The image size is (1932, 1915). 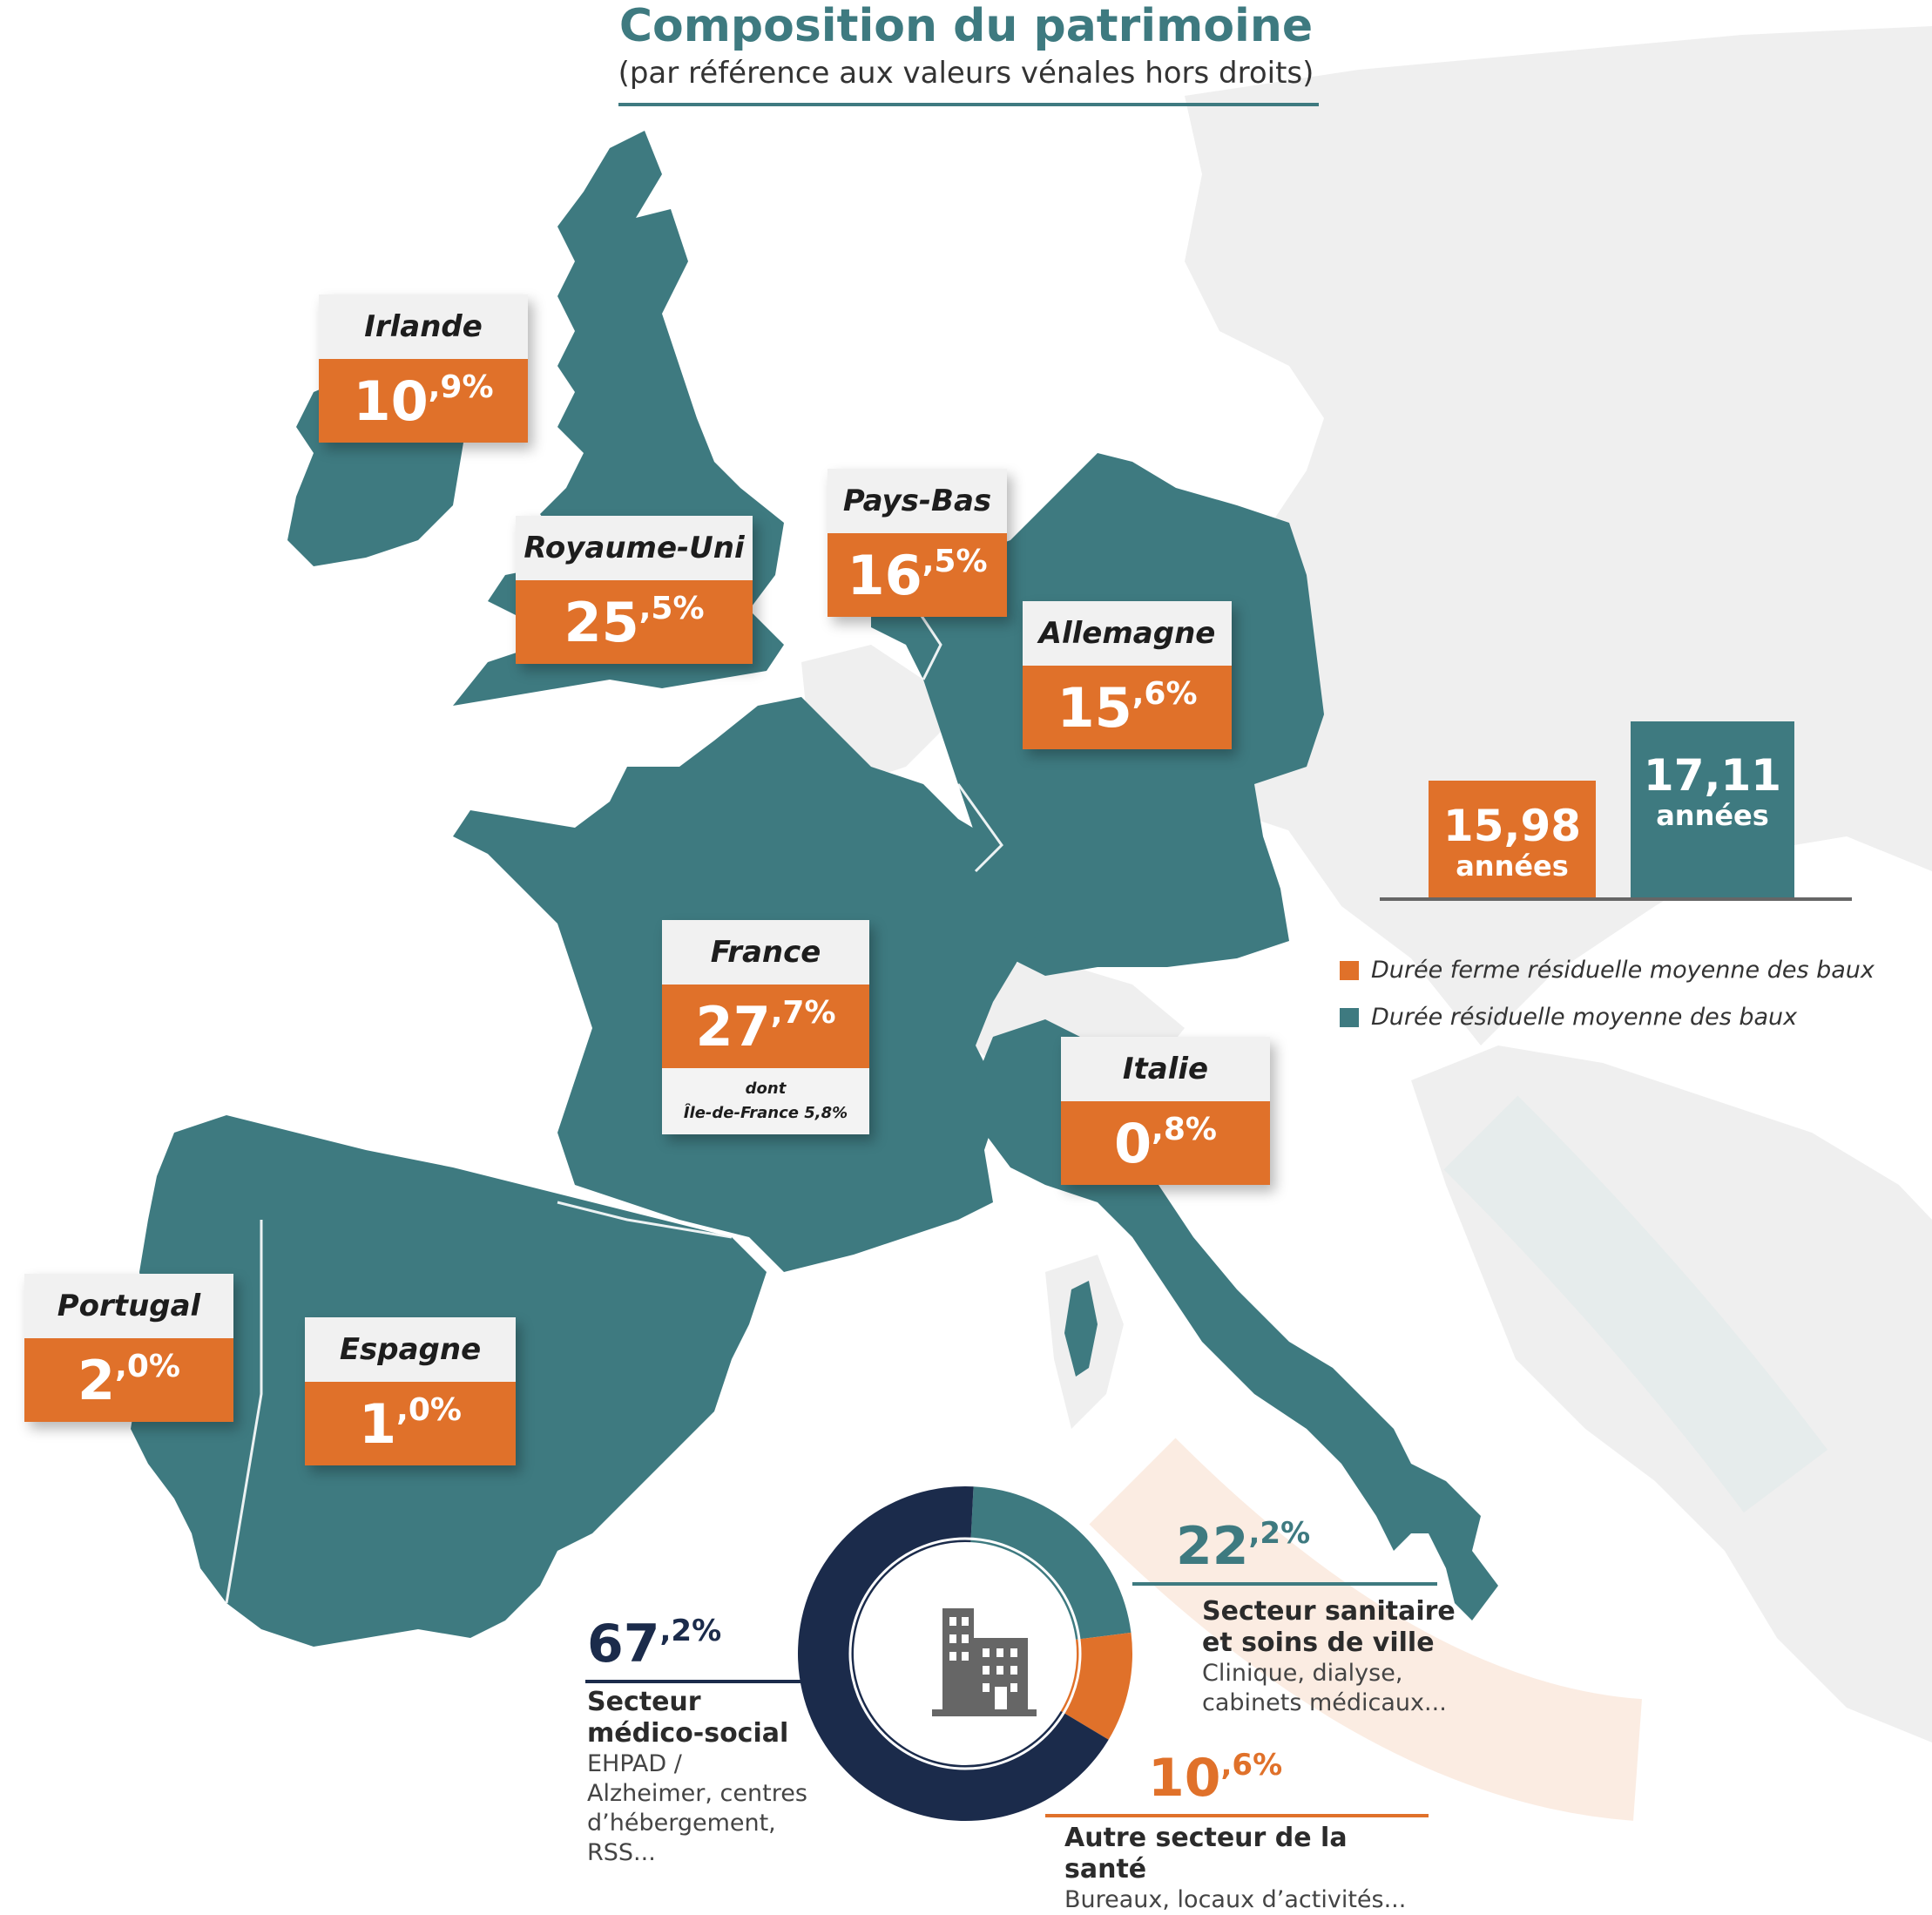 What do you see at coordinates (128, 1380) in the screenshot?
I see `country-share: 2,0%` at bounding box center [128, 1380].